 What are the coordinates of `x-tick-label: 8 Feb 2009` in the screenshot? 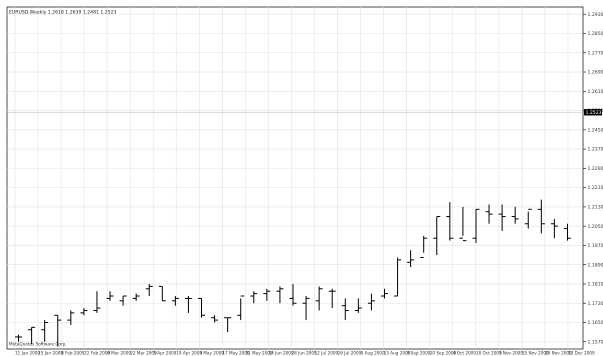 It's located at (73, 353).